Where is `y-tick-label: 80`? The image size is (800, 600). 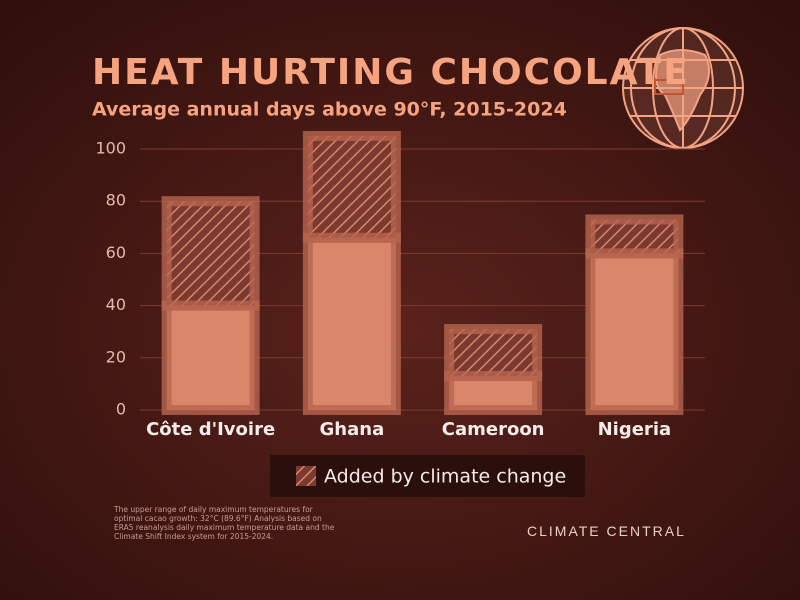 y-tick-label: 80 is located at coordinates (116, 200).